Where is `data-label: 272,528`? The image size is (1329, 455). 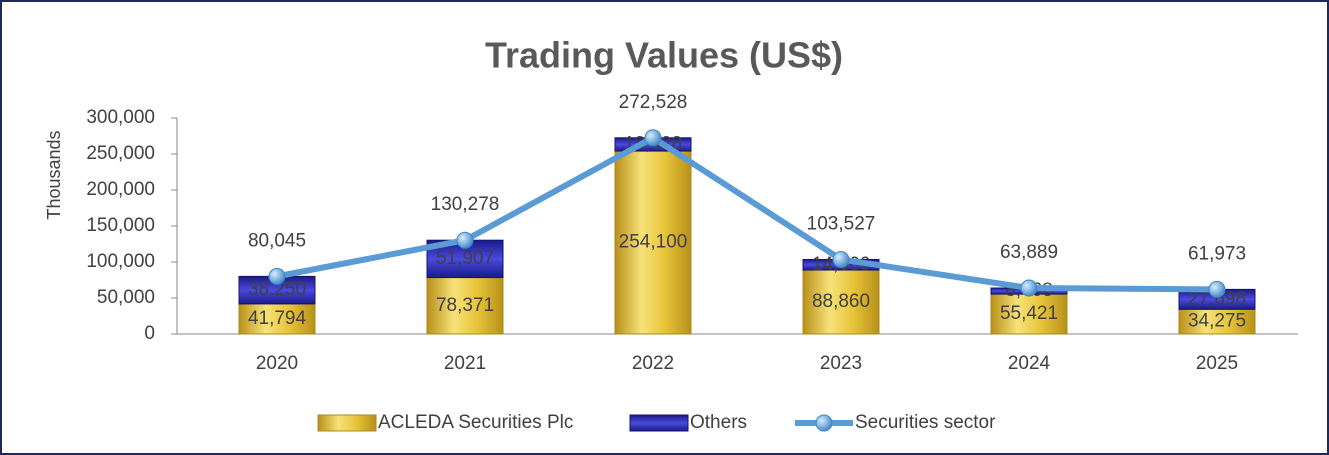
data-label: 272,528 is located at coordinates (653, 102).